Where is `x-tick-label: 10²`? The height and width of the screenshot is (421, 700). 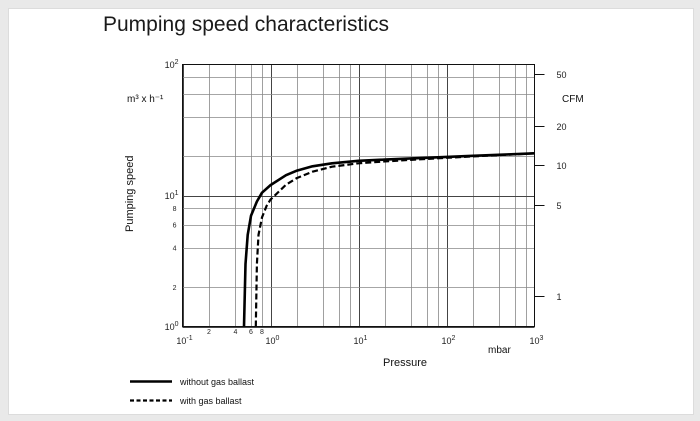 x-tick-label: 10² is located at coordinates (449, 340).